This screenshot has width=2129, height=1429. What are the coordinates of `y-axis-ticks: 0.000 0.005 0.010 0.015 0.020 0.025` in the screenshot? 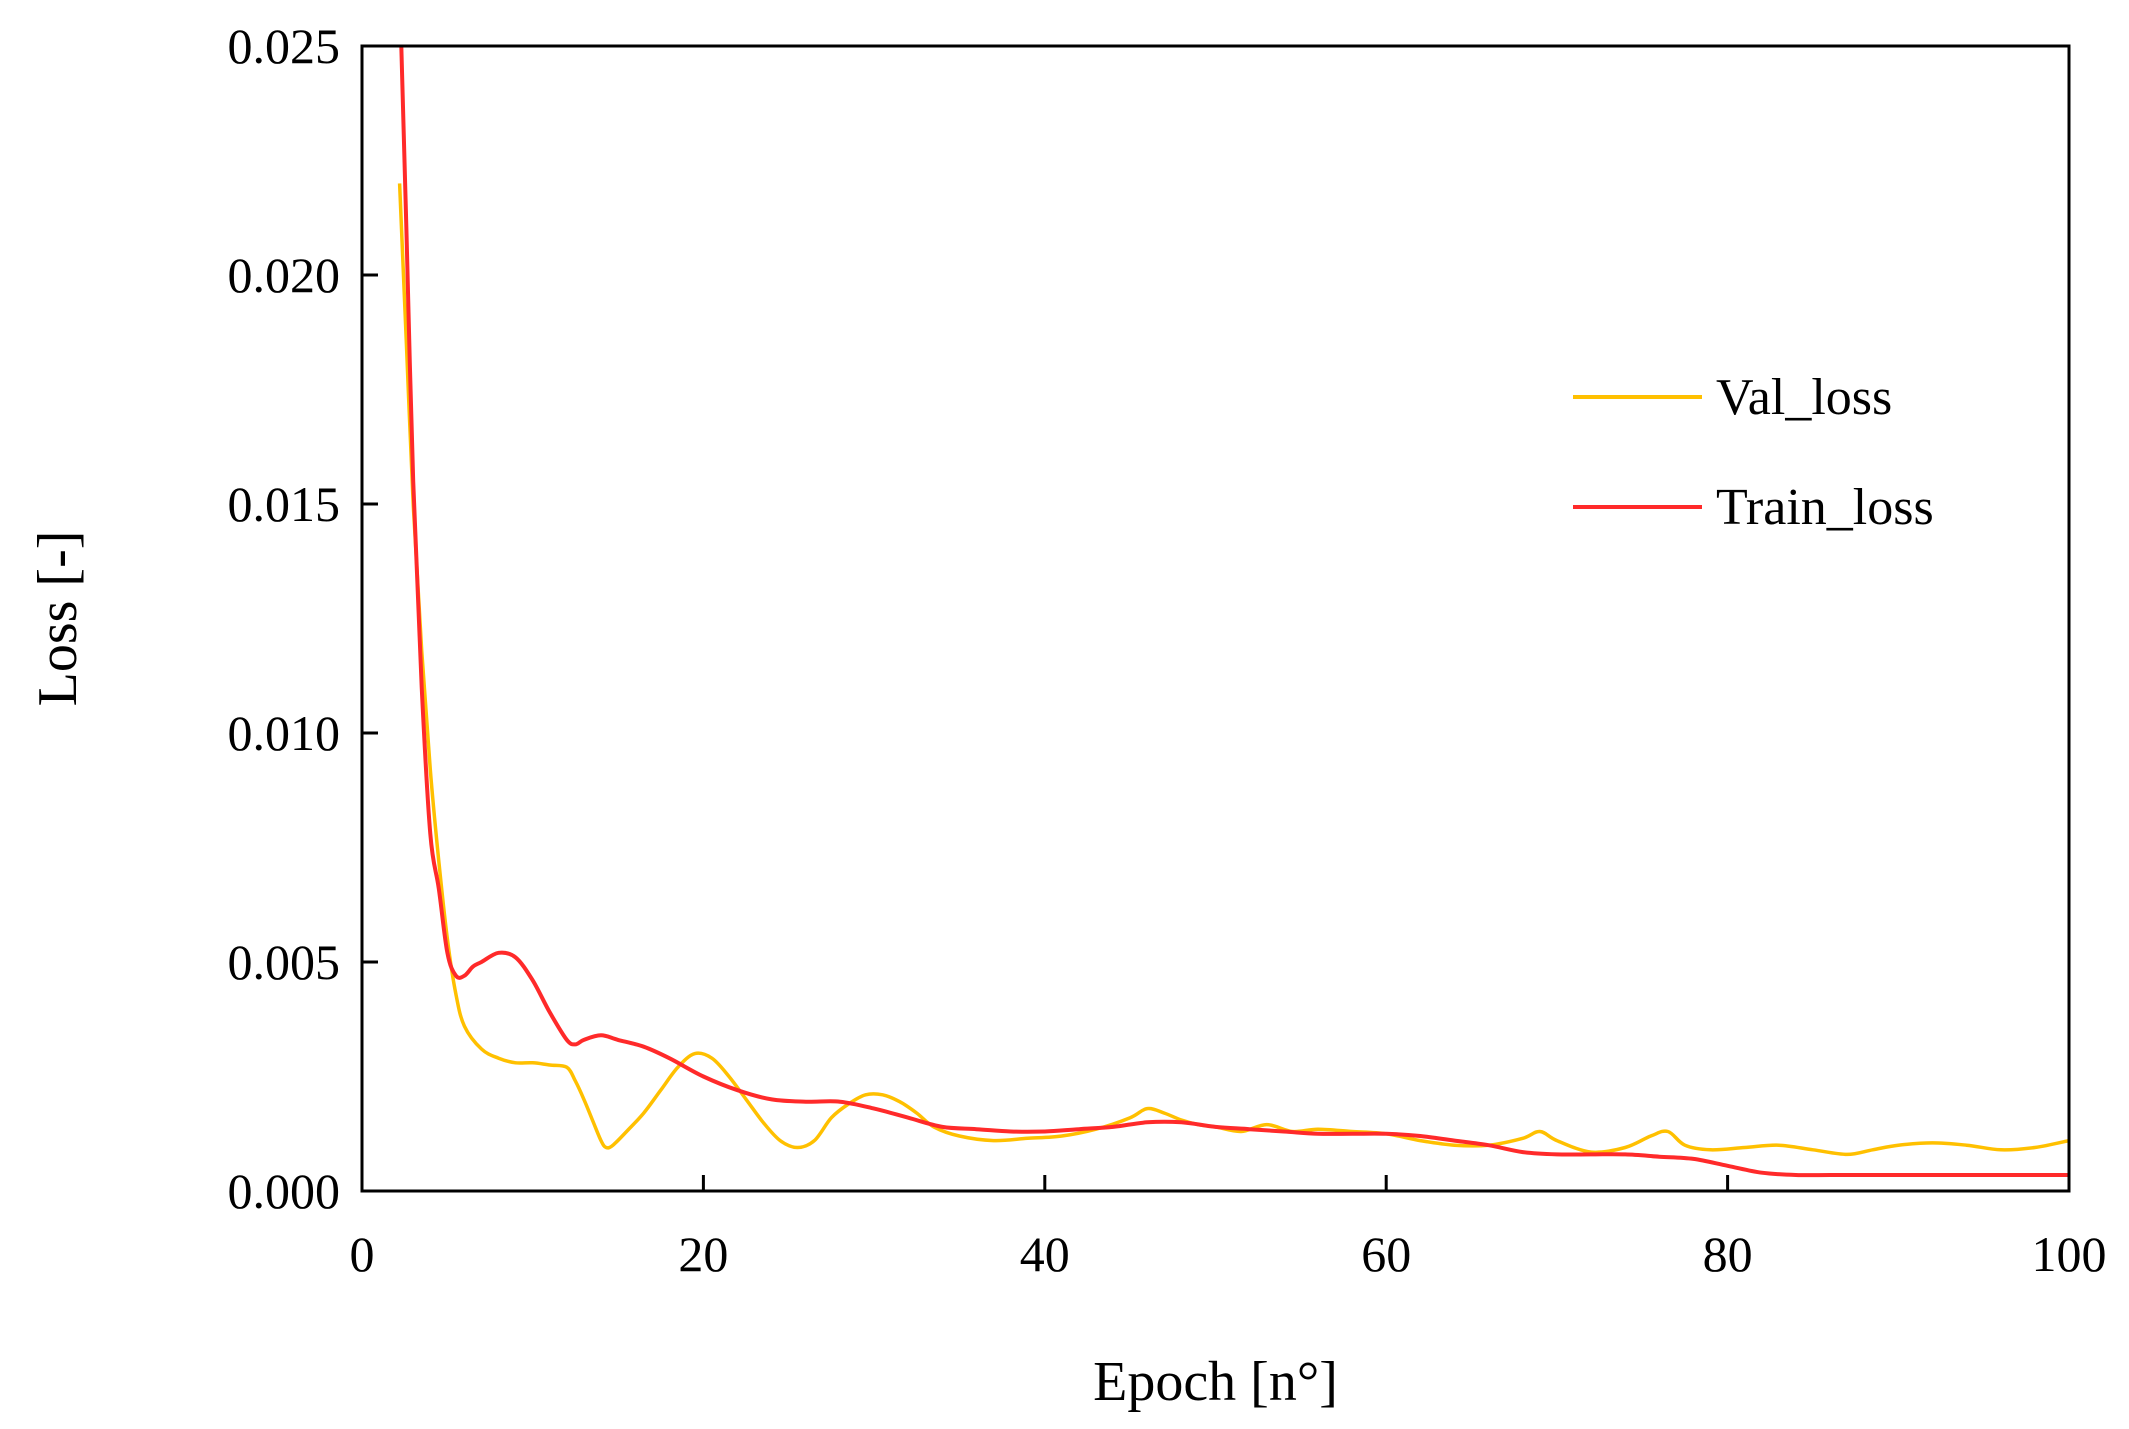 It's located at (303, 618).